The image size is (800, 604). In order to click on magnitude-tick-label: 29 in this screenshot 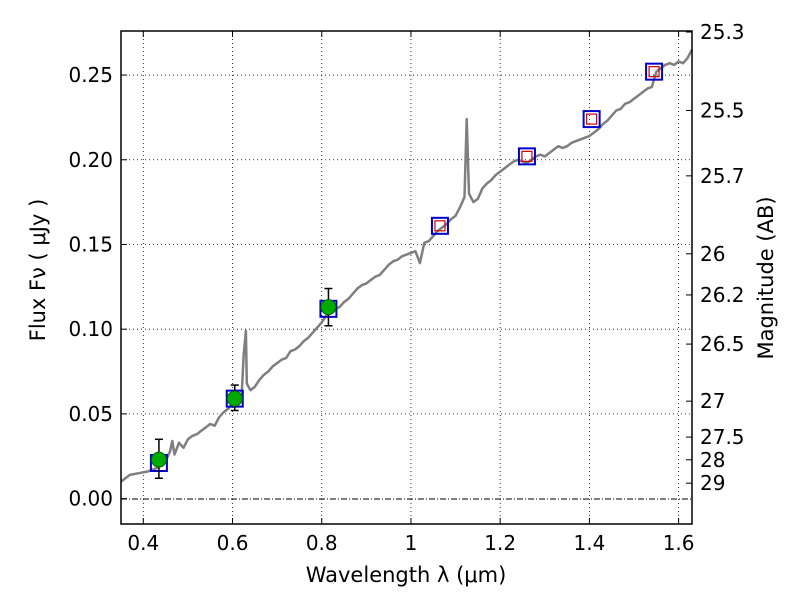, I will do `click(712, 483)`.